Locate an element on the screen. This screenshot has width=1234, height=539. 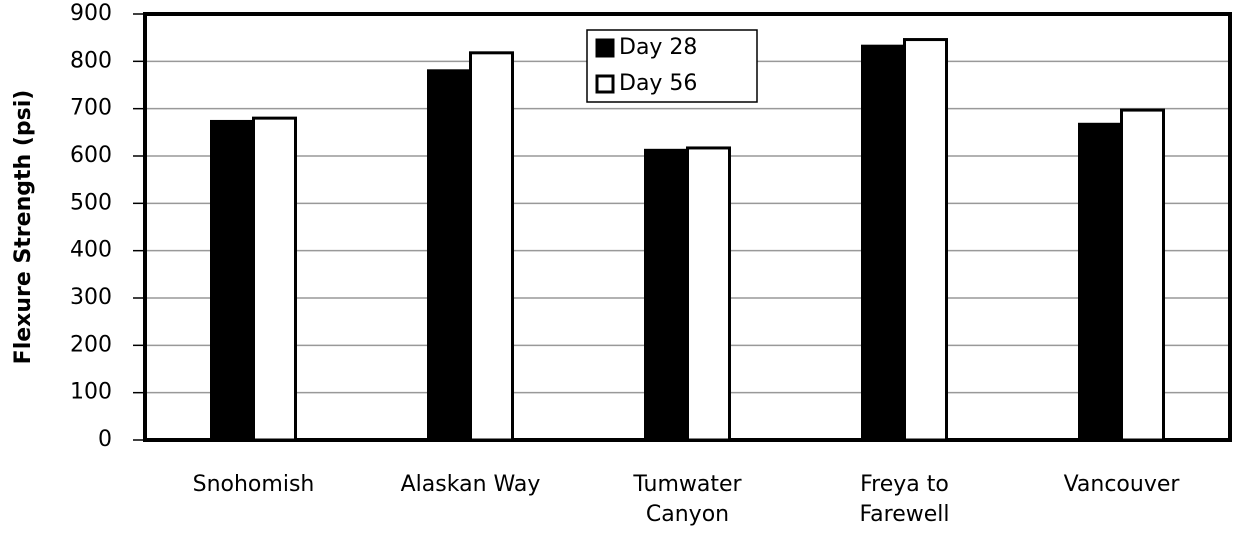
y-tick-label: 100 is located at coordinates (91, 392).